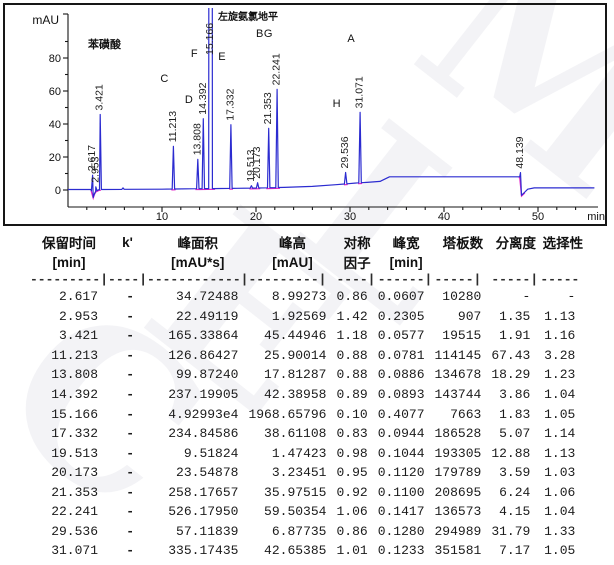 Image resolution: width=614 pixels, height=565 pixels. Describe the element at coordinates (515, 434) in the screenshot. I see `table-cell: 5.07` at that location.